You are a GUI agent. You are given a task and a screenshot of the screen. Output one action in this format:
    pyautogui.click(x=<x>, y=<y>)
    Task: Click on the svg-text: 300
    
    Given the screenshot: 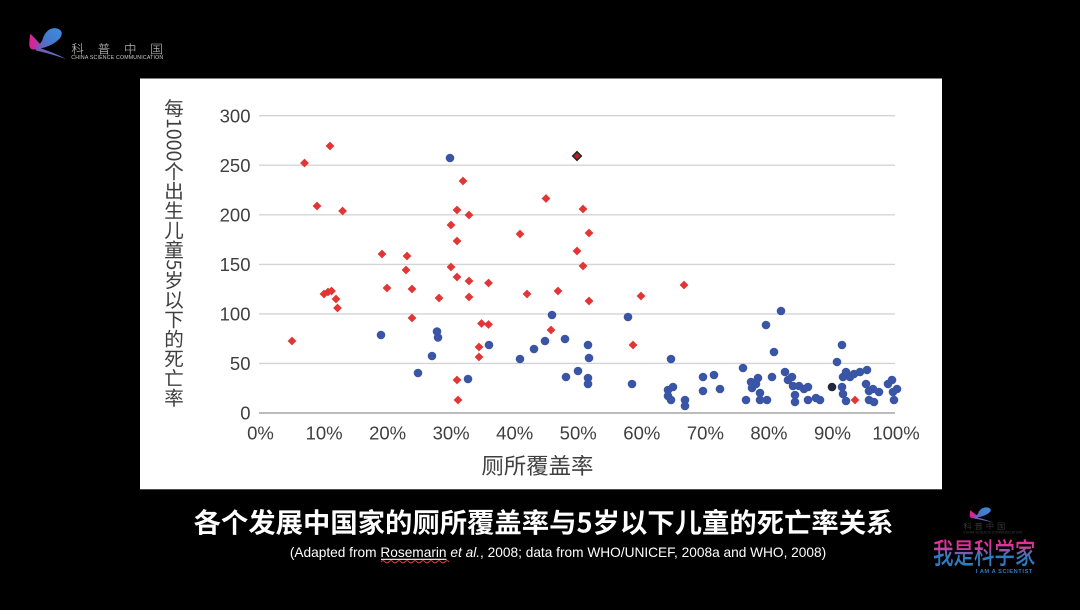 What is the action you would take?
    pyautogui.click(x=235, y=115)
    